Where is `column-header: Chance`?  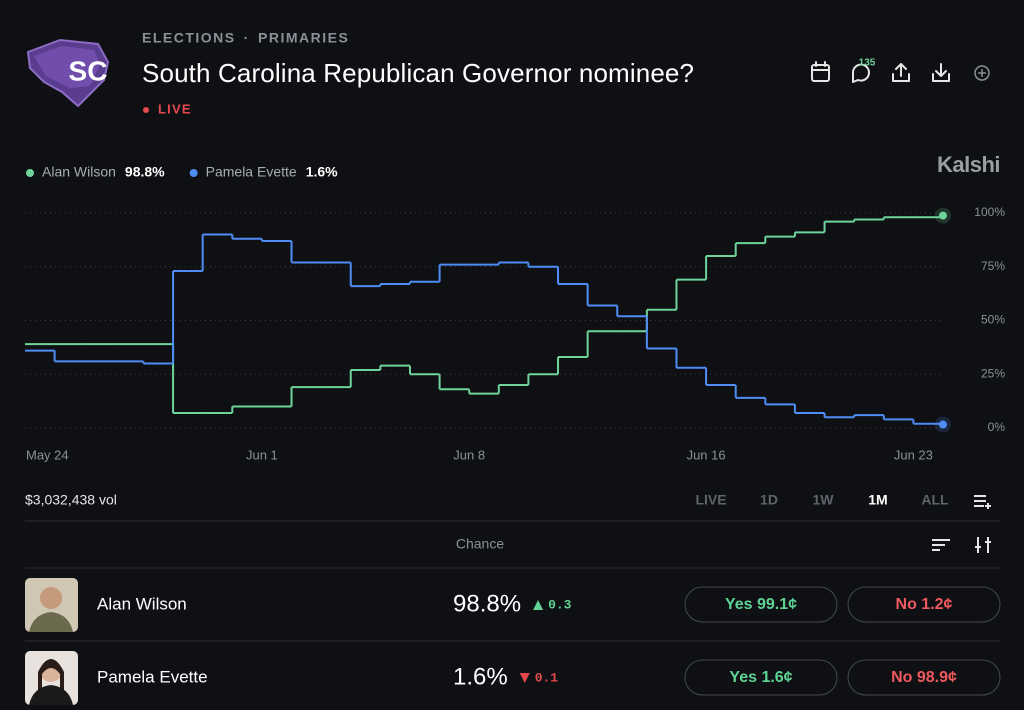
column-header: Chance is located at coordinates (480, 544).